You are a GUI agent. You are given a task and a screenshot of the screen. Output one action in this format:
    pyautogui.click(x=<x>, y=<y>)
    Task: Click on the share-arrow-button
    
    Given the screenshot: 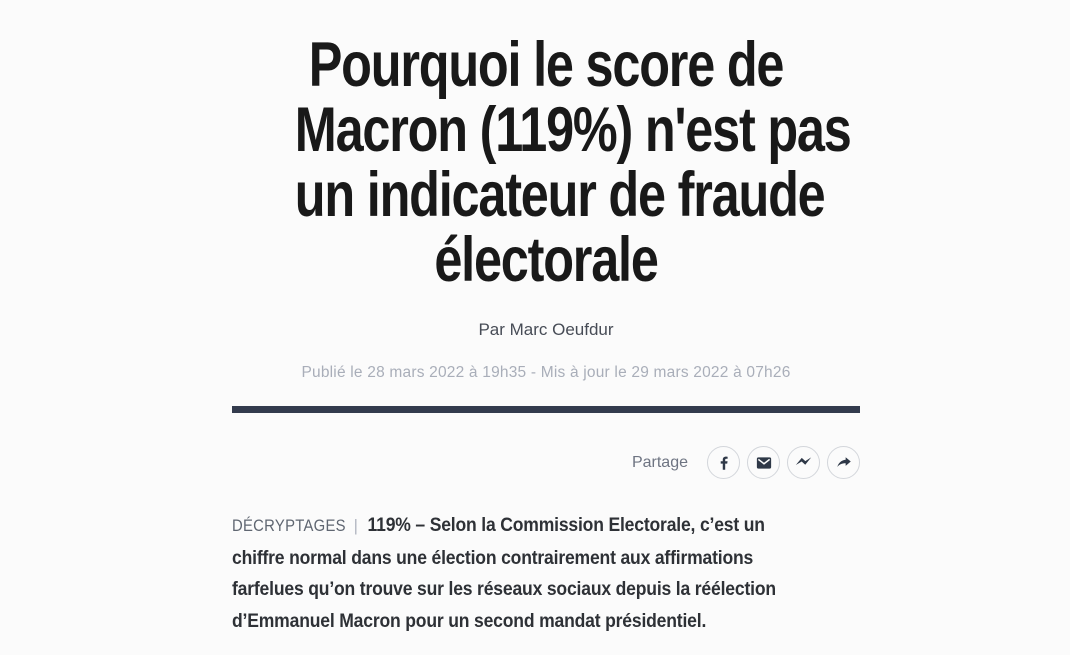 What is the action you would take?
    pyautogui.click(x=843, y=462)
    